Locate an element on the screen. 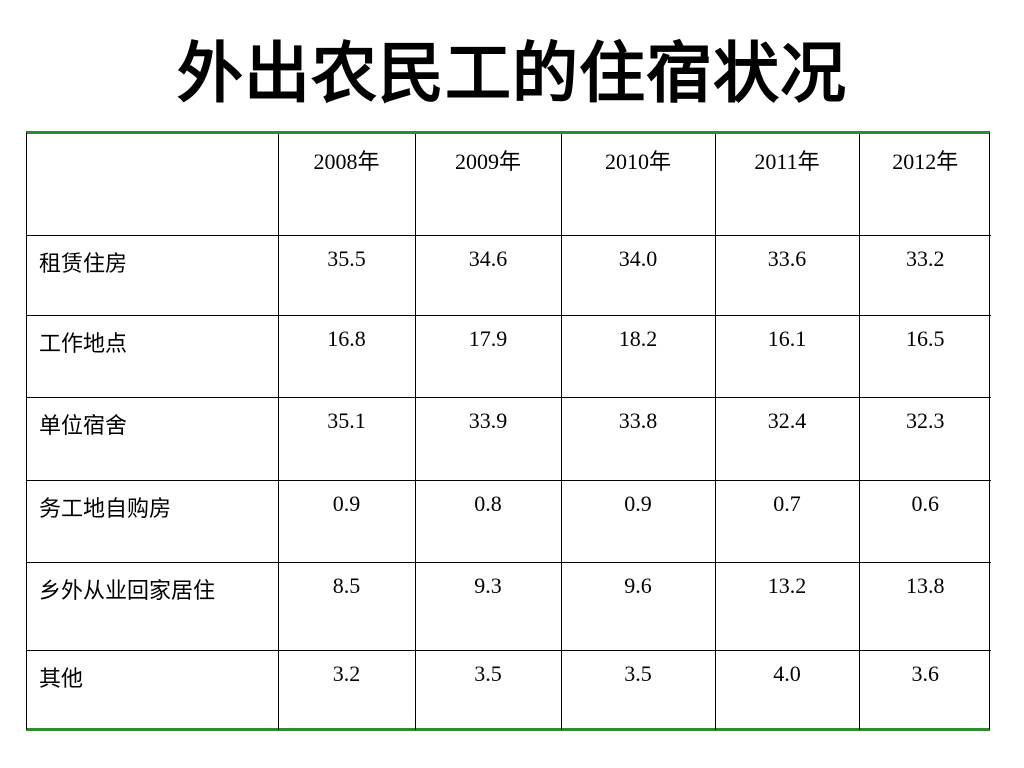  table-cell: 13.8 is located at coordinates (924, 606).